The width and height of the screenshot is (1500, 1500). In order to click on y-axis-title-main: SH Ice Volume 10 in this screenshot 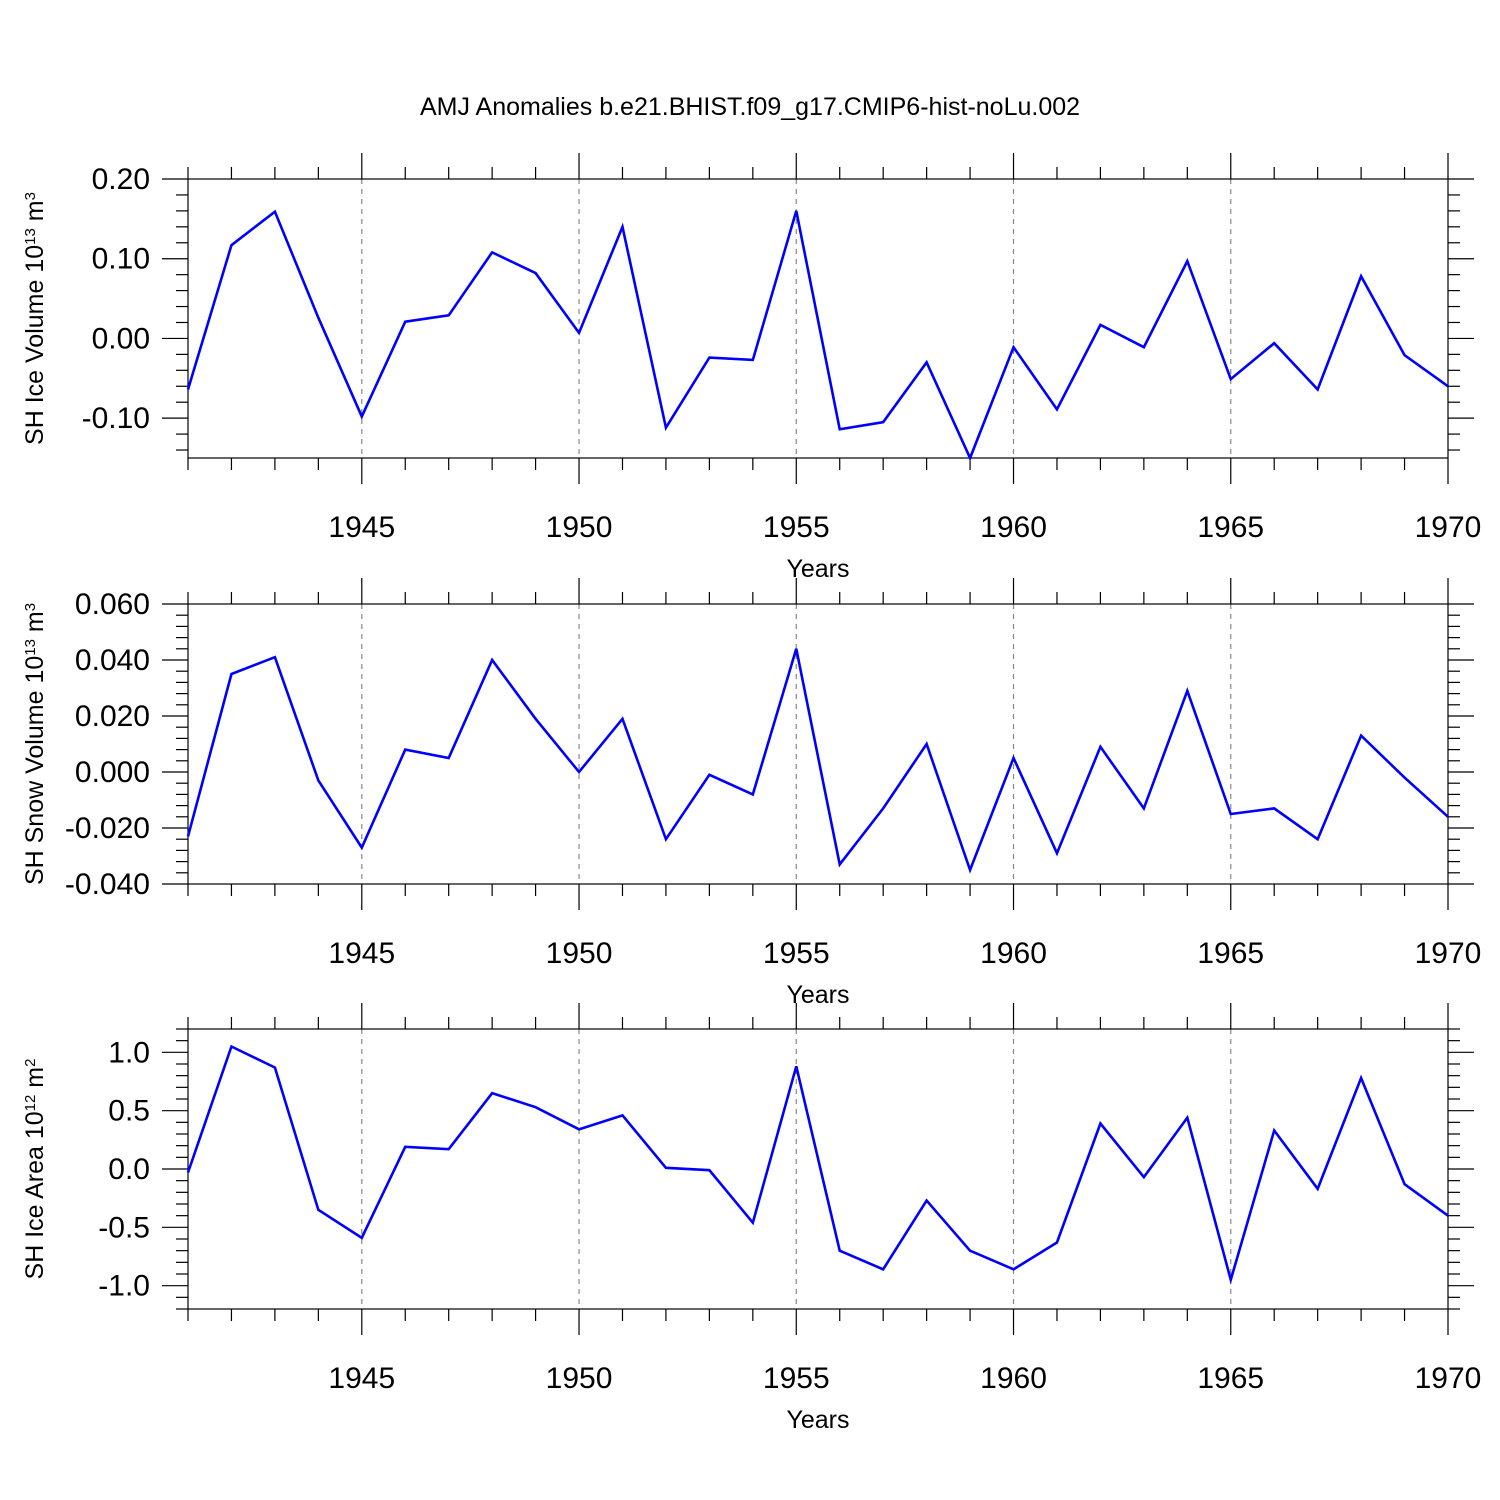, I will do `click(35, 345)`.